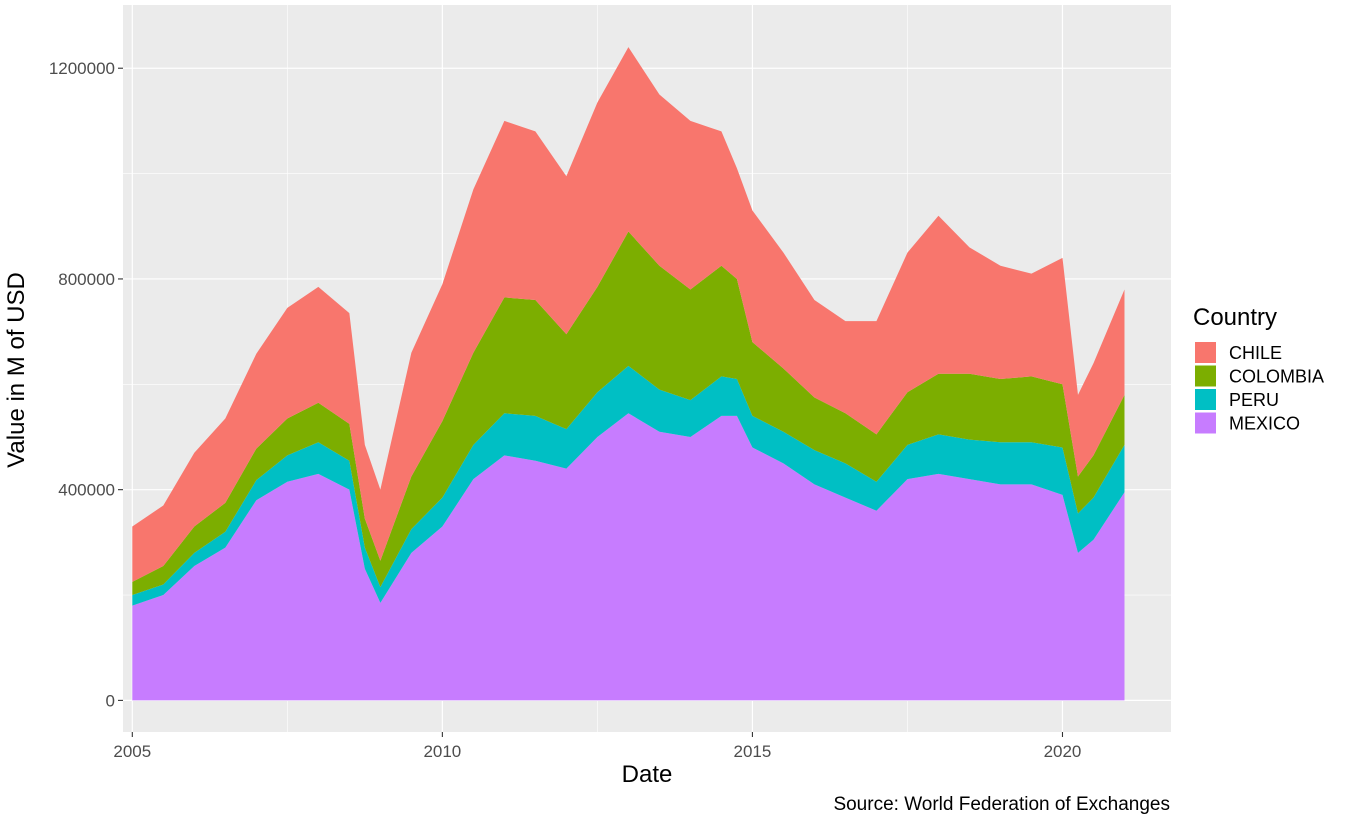 The height and width of the screenshot is (819, 1350). Describe the element at coordinates (753, 751) in the screenshot. I see `x-tick-label: 2015` at that location.